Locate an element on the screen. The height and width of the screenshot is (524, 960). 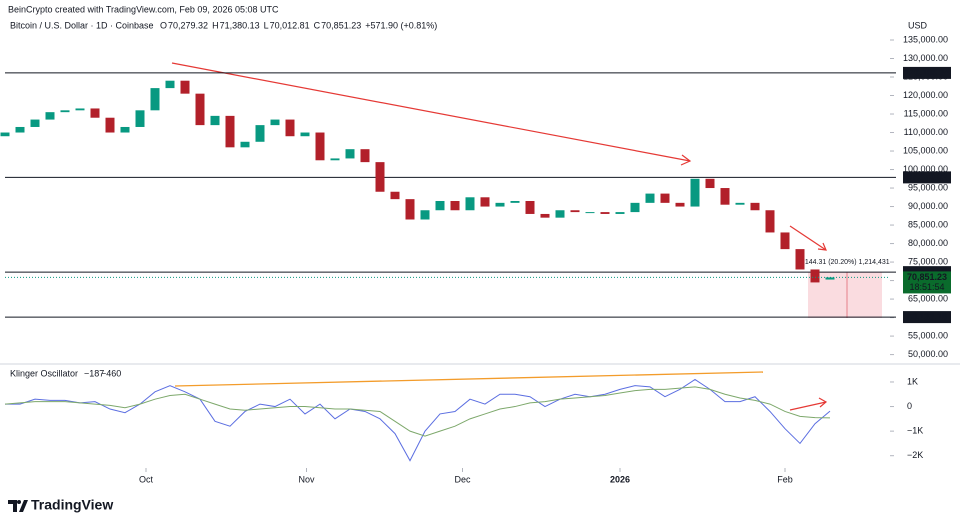
measure-box is located at coordinates (845, 295).